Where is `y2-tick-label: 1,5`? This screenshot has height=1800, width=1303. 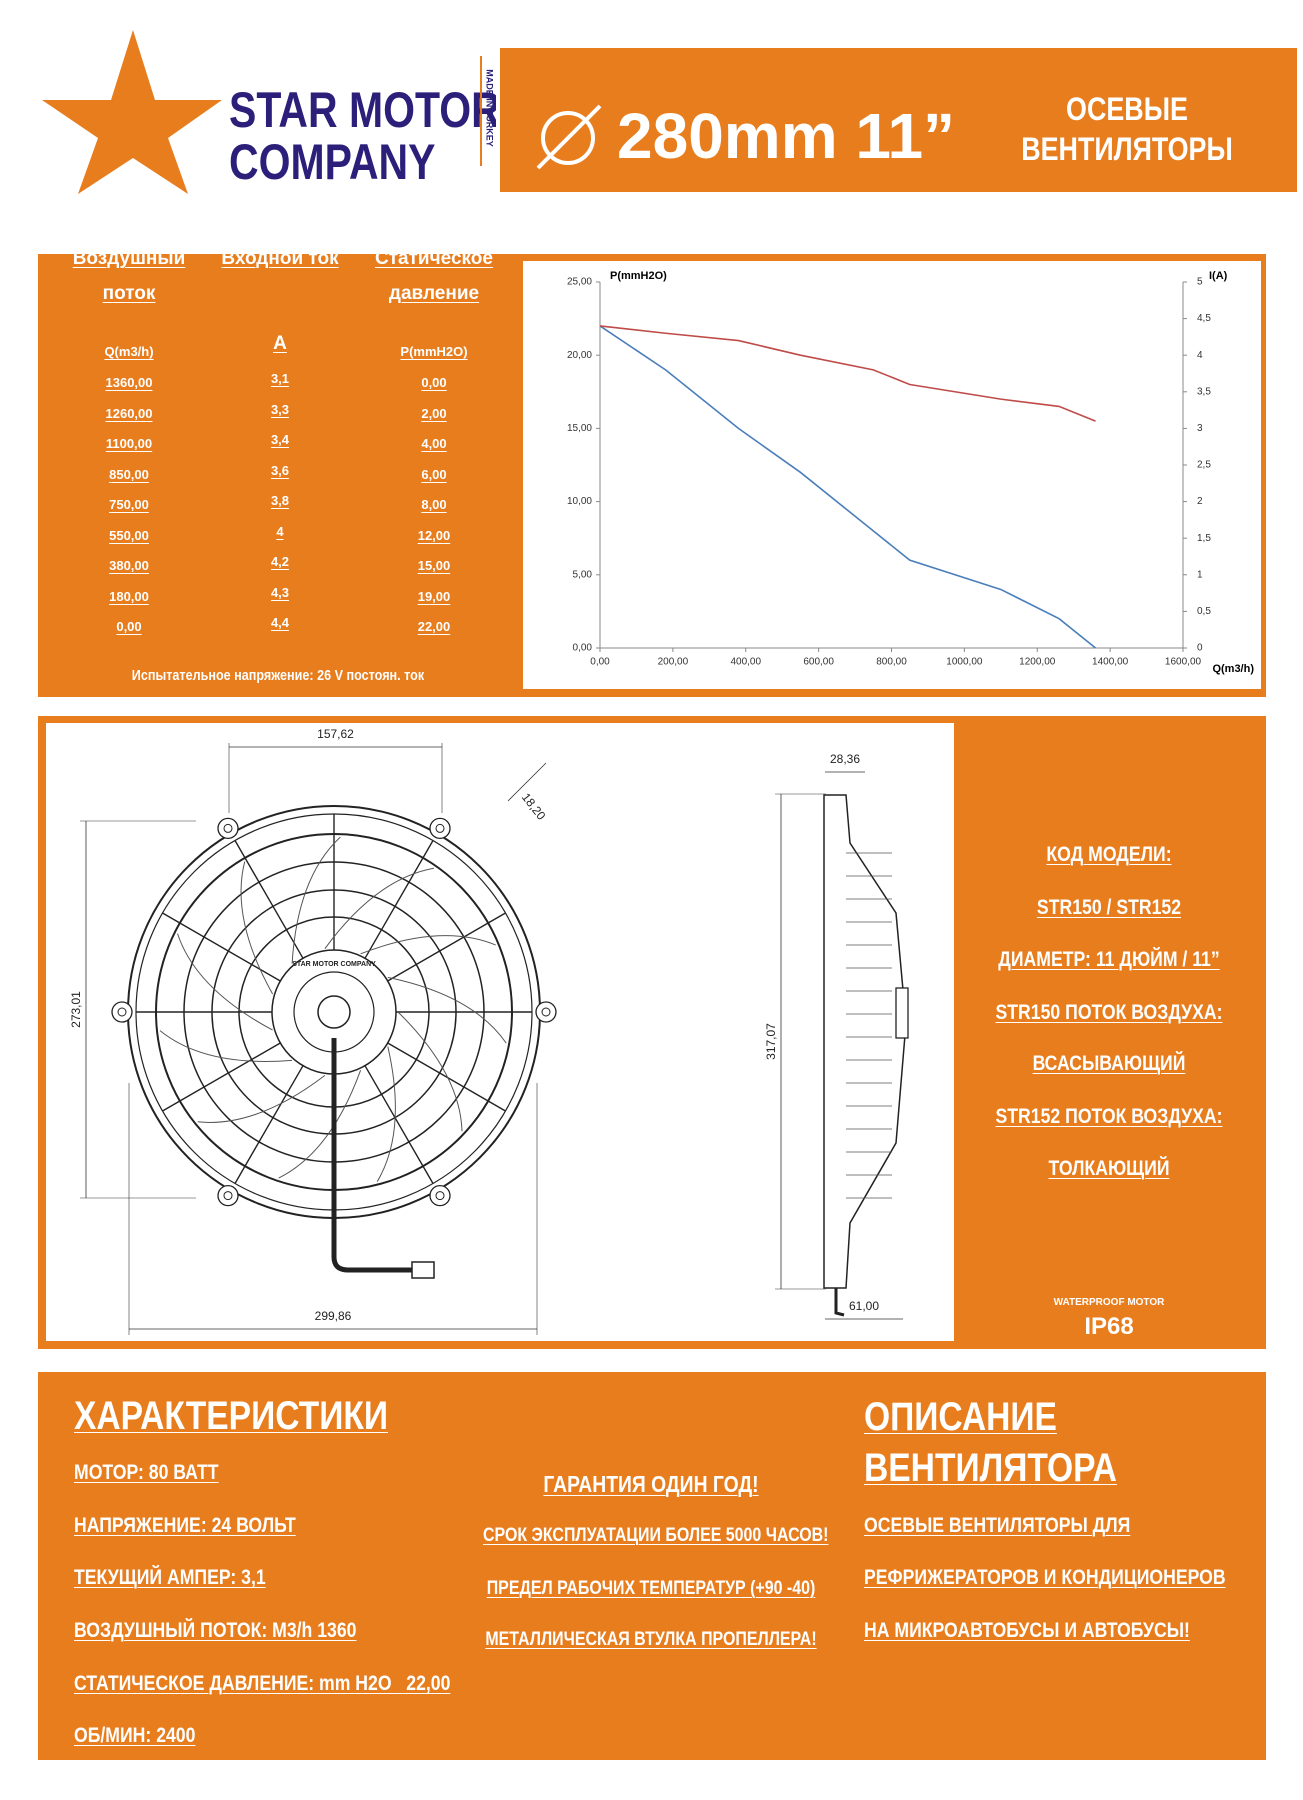
y2-tick-label: 1,5 is located at coordinates (1204, 538).